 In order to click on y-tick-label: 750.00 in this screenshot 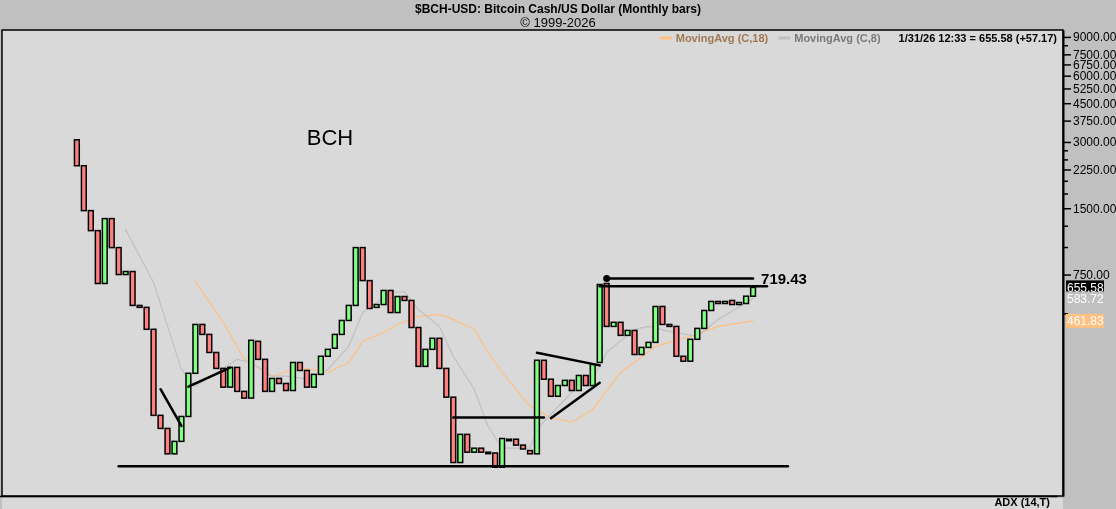, I will do `click(1092, 274)`.